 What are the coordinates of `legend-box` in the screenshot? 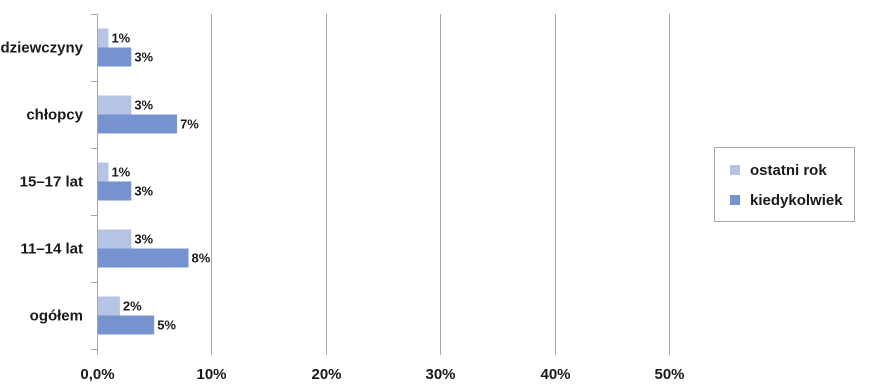 It's located at (784, 184).